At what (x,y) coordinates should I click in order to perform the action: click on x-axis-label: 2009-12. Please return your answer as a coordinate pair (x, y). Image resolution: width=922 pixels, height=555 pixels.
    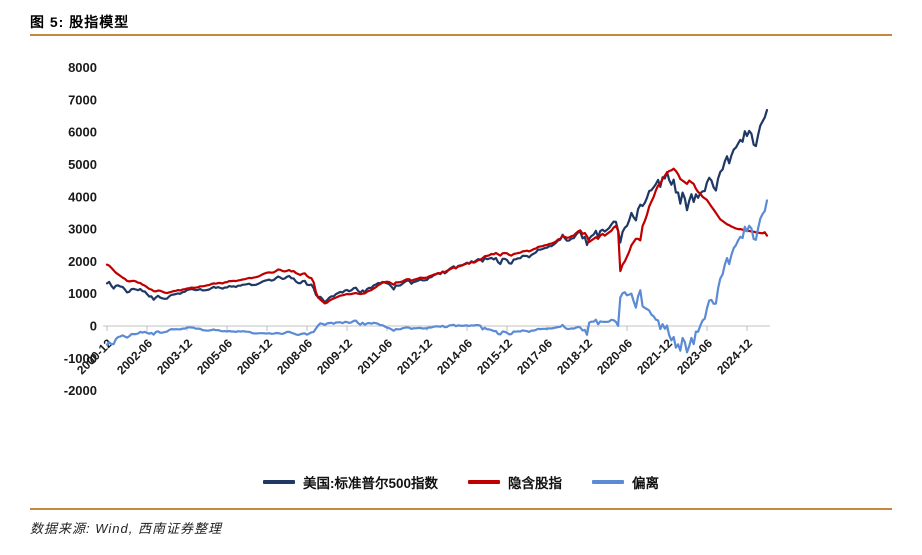
    Looking at the image, I should click on (334, 356).